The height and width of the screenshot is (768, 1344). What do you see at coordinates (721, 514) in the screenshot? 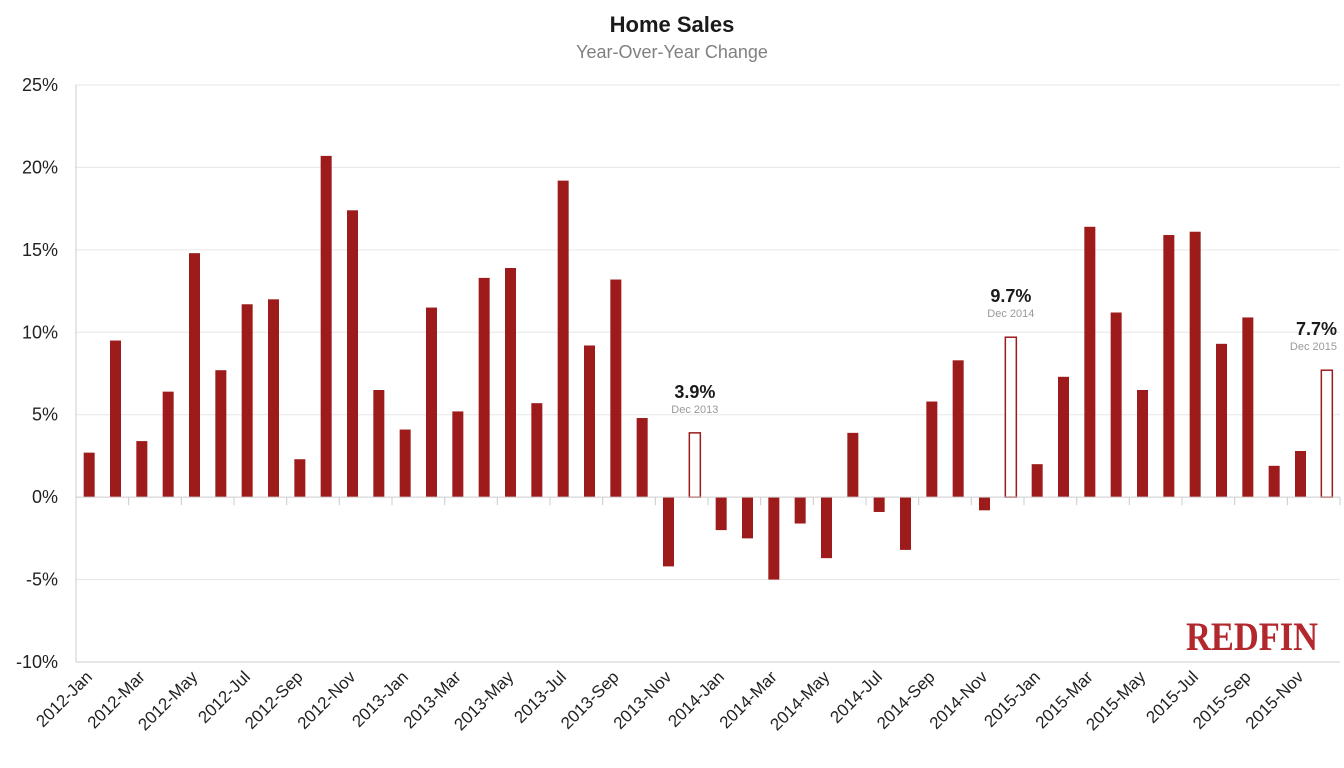
I see `bar-2014-Jan` at bounding box center [721, 514].